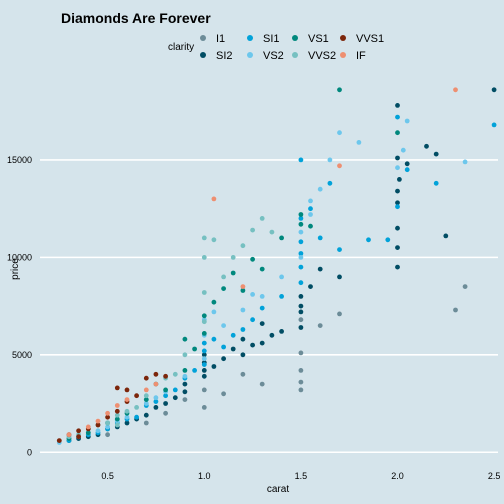 This screenshot has height=504, width=504. Describe the element at coordinates (19, 160) in the screenshot. I see `y-tick-label: 15000` at that location.